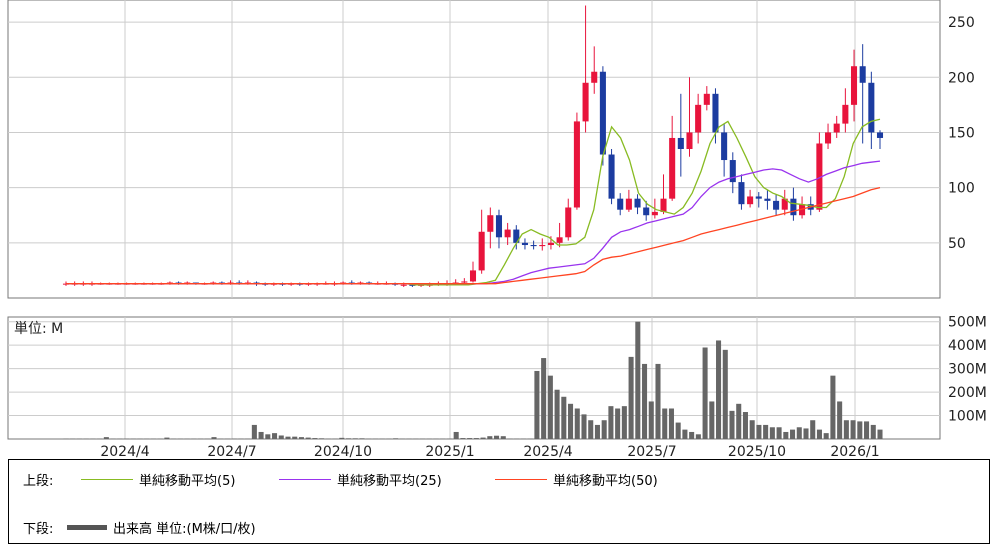  What do you see at coordinates (961, 133) in the screenshot?
I see `price-tick-label: 150` at bounding box center [961, 133].